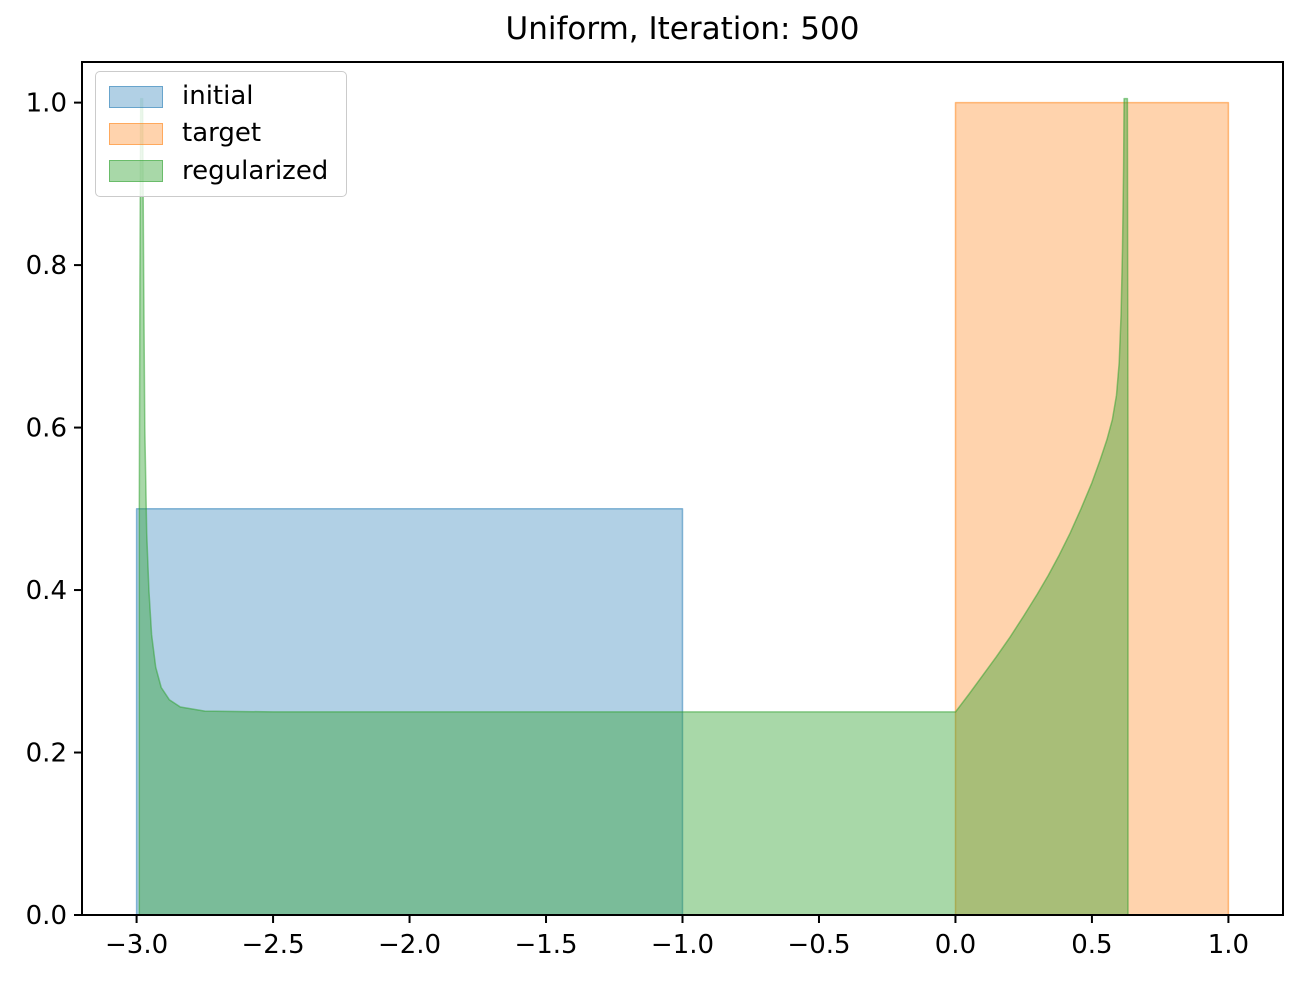 This screenshot has height=984, width=1304. Describe the element at coordinates (1091, 945) in the screenshot. I see `x-tick-label: 0.5` at that location.